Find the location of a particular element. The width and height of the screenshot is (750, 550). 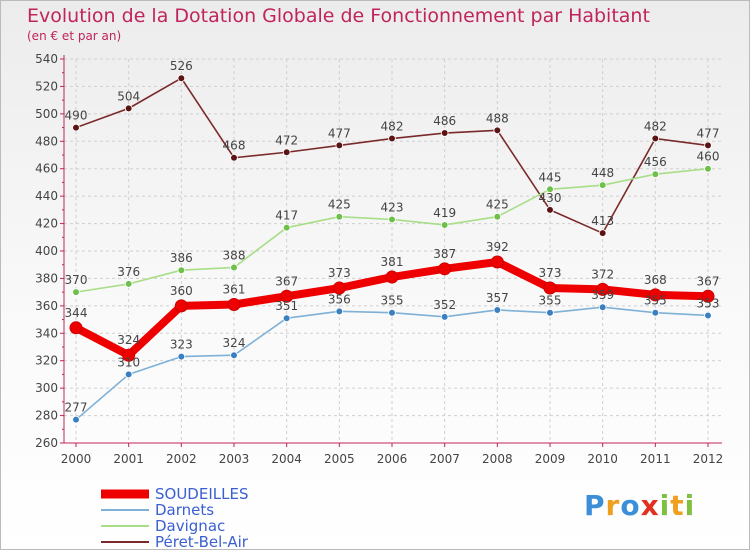

data-label-soudeilles: 324 is located at coordinates (128, 340).